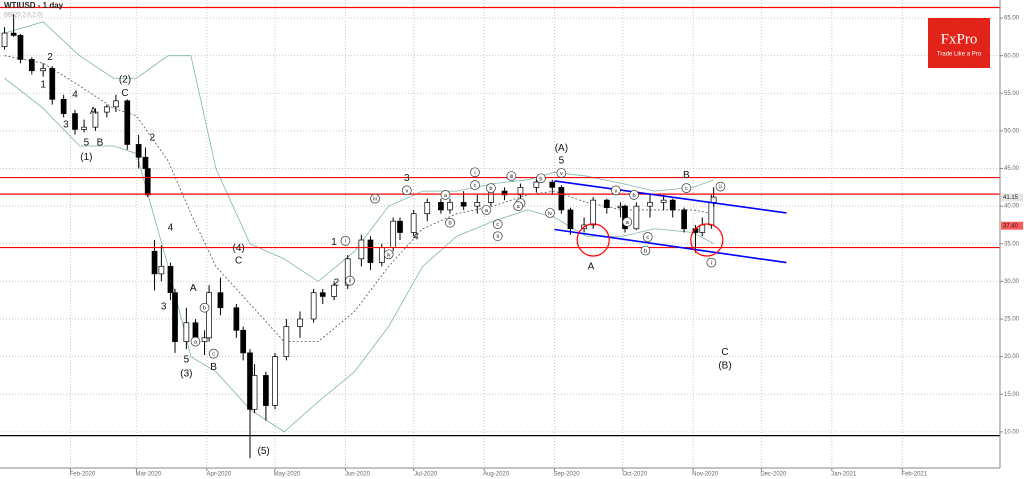  What do you see at coordinates (23, 16) in the screenshot?
I see `indicator-label: BB(20,2.0,2.0)` at bounding box center [23, 16].